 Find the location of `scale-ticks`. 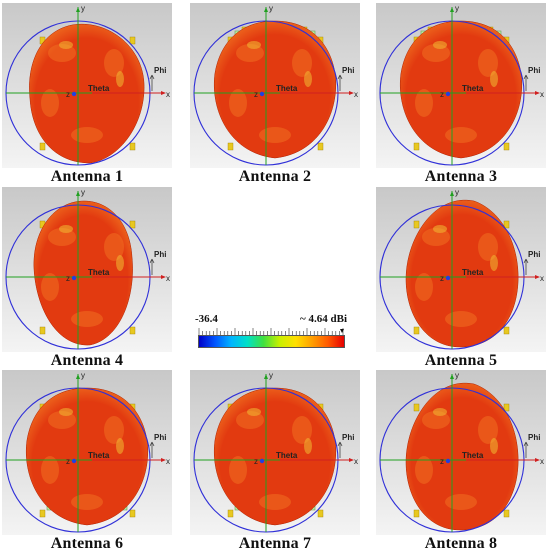

scale-ticks is located at coordinates (271, 331).